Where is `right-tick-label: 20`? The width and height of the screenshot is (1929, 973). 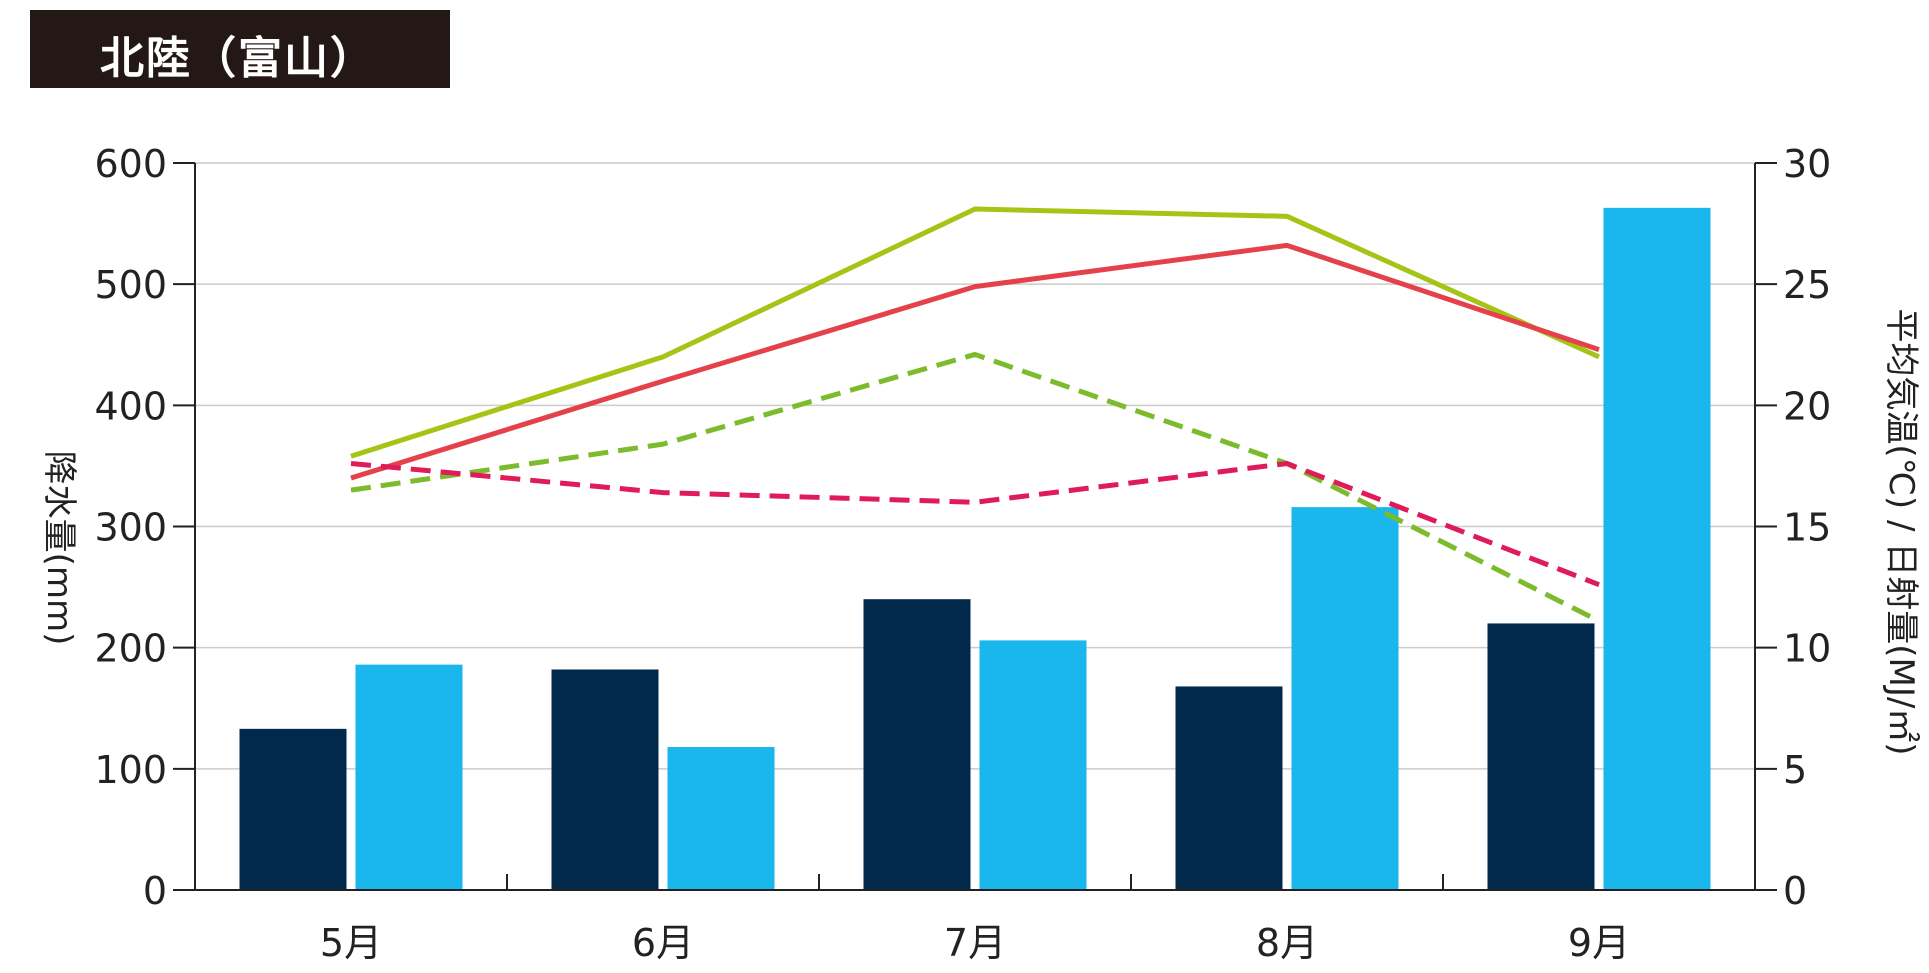
right-tick-label: 20 is located at coordinates (1807, 406).